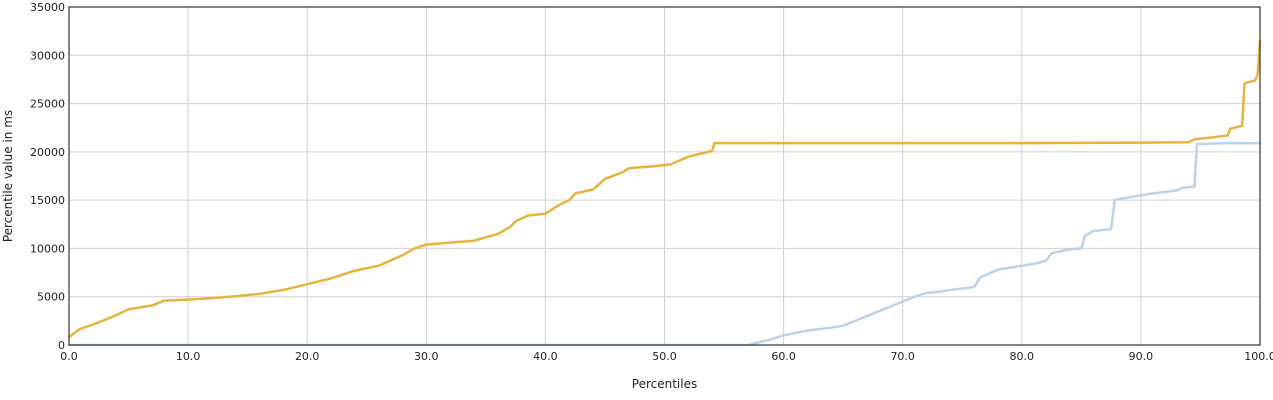 The width and height of the screenshot is (1273, 400). What do you see at coordinates (47, 55) in the screenshot?
I see `y-tick-label: 30000` at bounding box center [47, 55].